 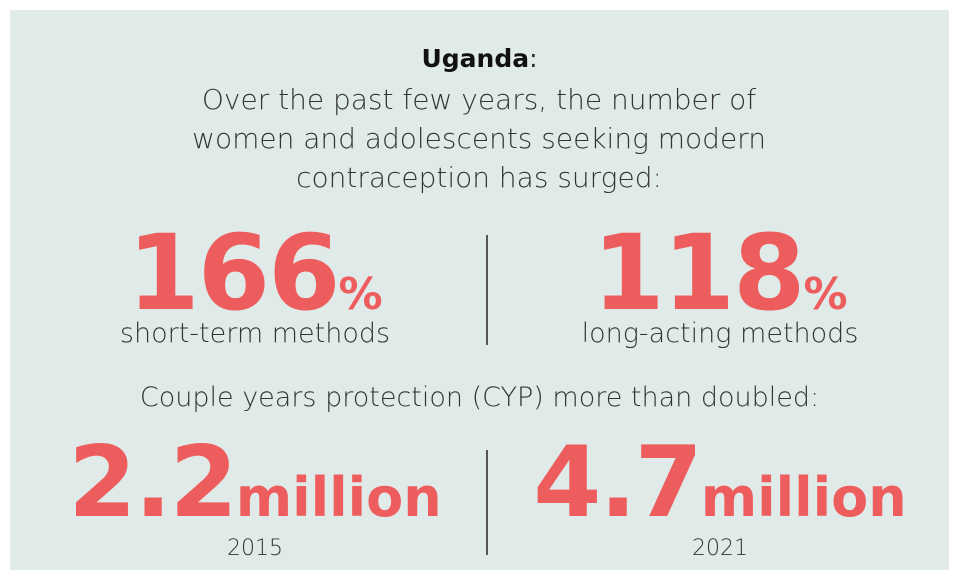 I want to click on heading-punctuation: :, so click(x=533, y=58).